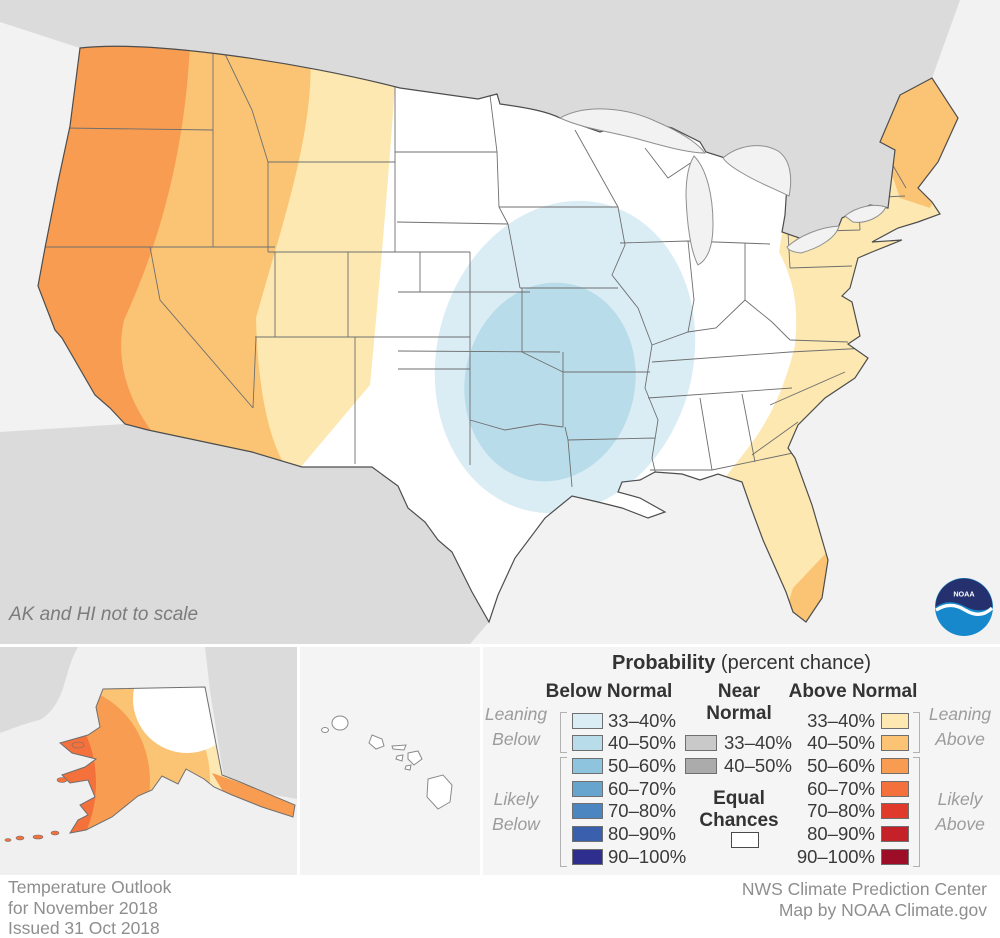  I want to click on island-niihau, so click(325, 730).